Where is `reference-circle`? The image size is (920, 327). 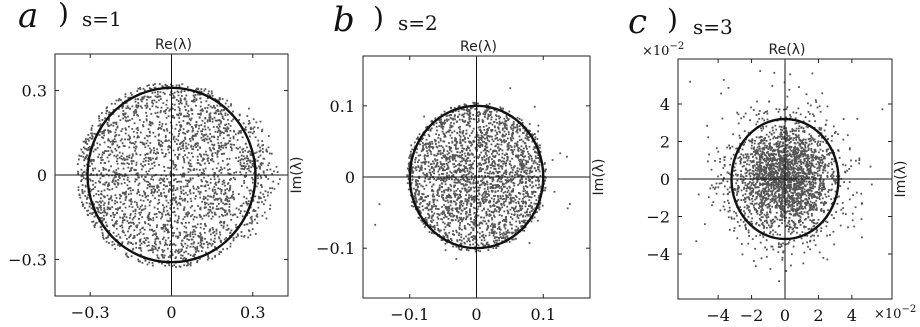
reference-circle is located at coordinates (171, 175).